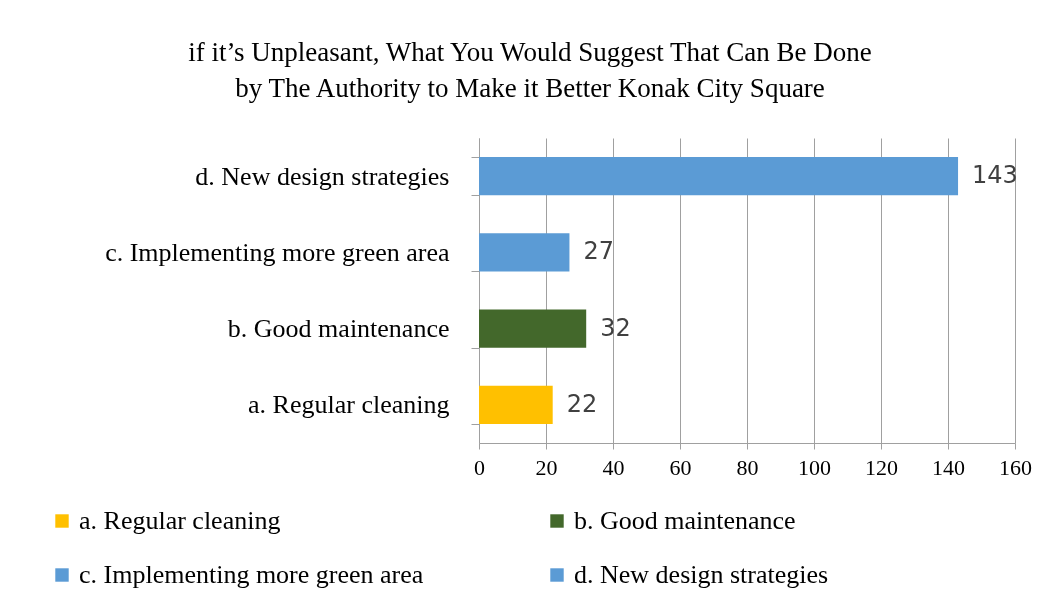  Describe the element at coordinates (680, 467) in the screenshot. I see `x-tick-label: 60` at that location.